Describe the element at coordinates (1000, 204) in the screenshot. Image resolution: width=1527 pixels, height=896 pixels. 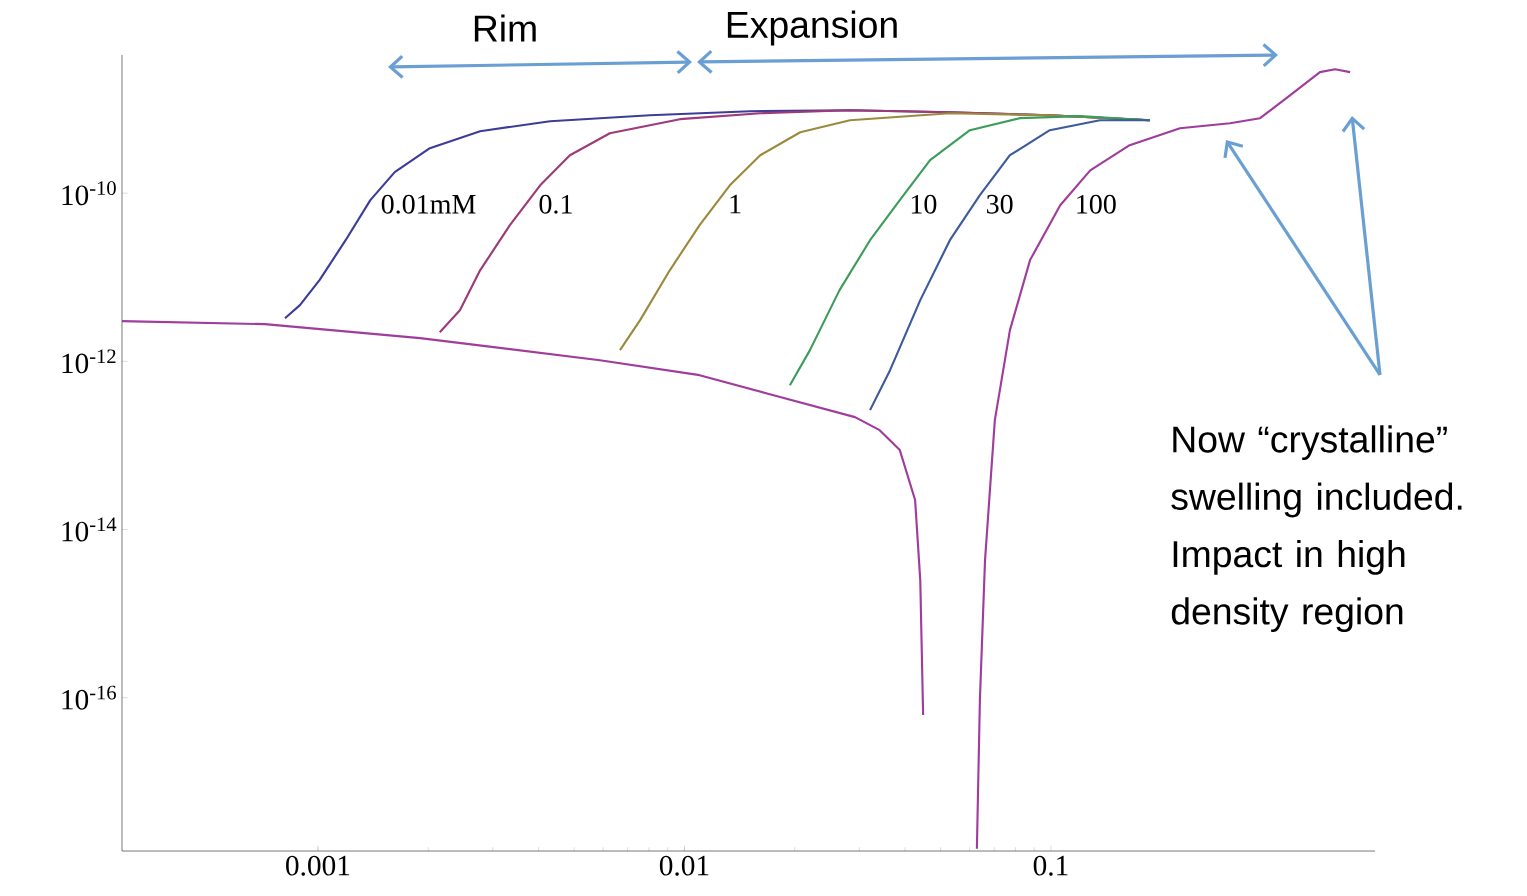
I see `series-label: 30` at that location.